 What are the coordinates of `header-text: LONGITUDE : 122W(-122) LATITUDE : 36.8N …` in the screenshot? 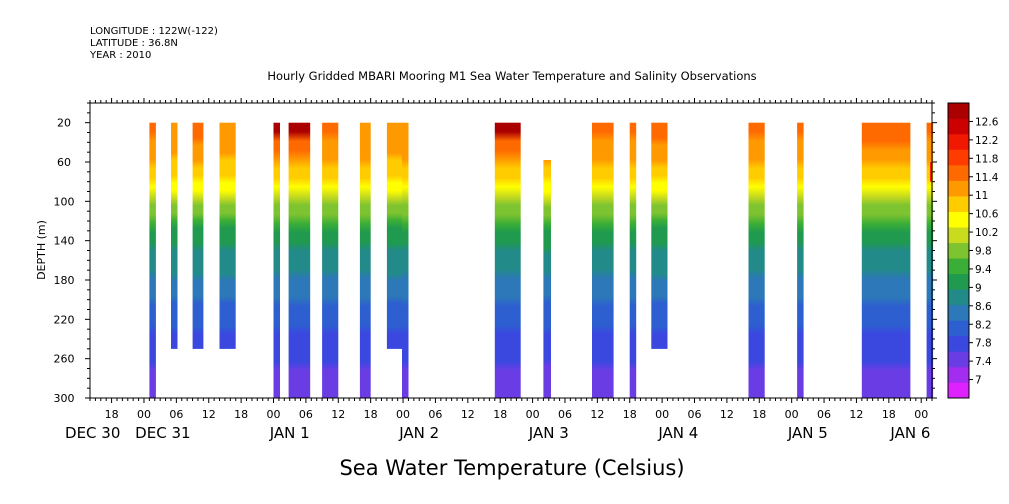 It's located at (153, 43).